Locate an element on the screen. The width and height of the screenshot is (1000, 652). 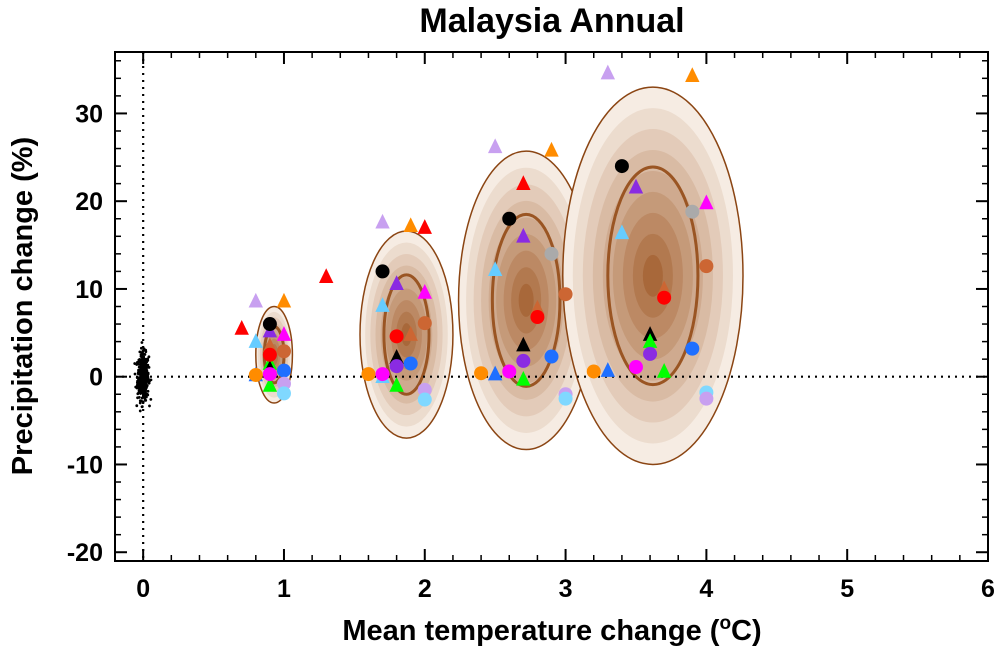
ellipse-2-inner-ring is located at coordinates (406, 334).